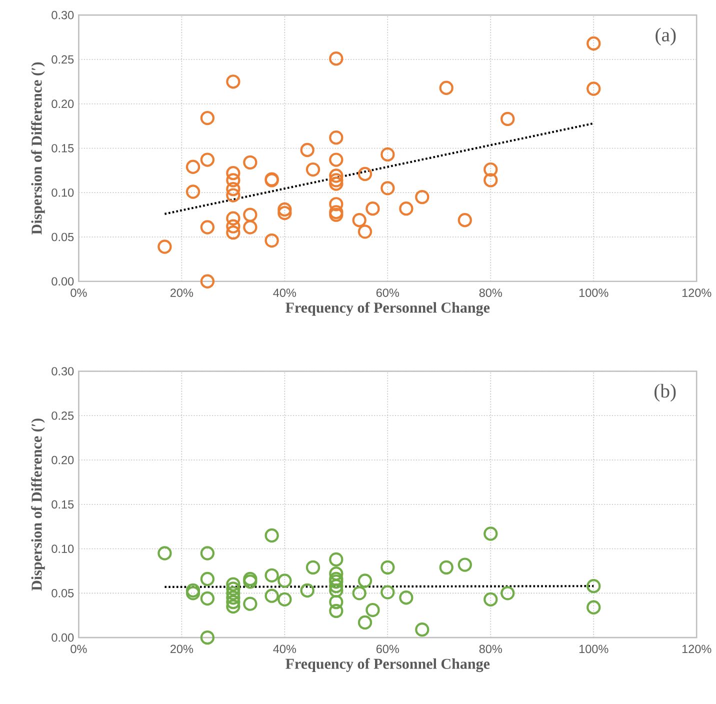  Describe the element at coordinates (78, 648) in the screenshot. I see `x-tick-label: 0%` at that location.